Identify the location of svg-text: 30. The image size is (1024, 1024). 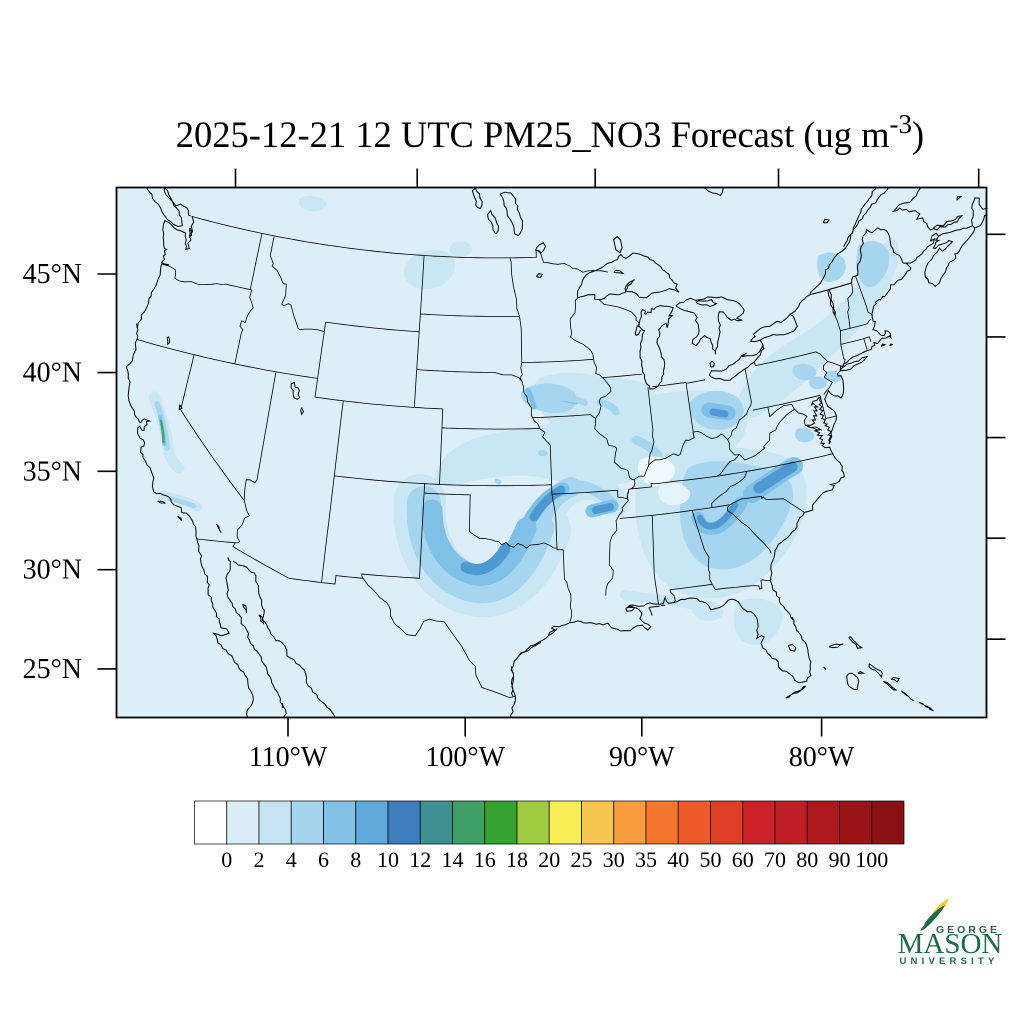
(614, 859).